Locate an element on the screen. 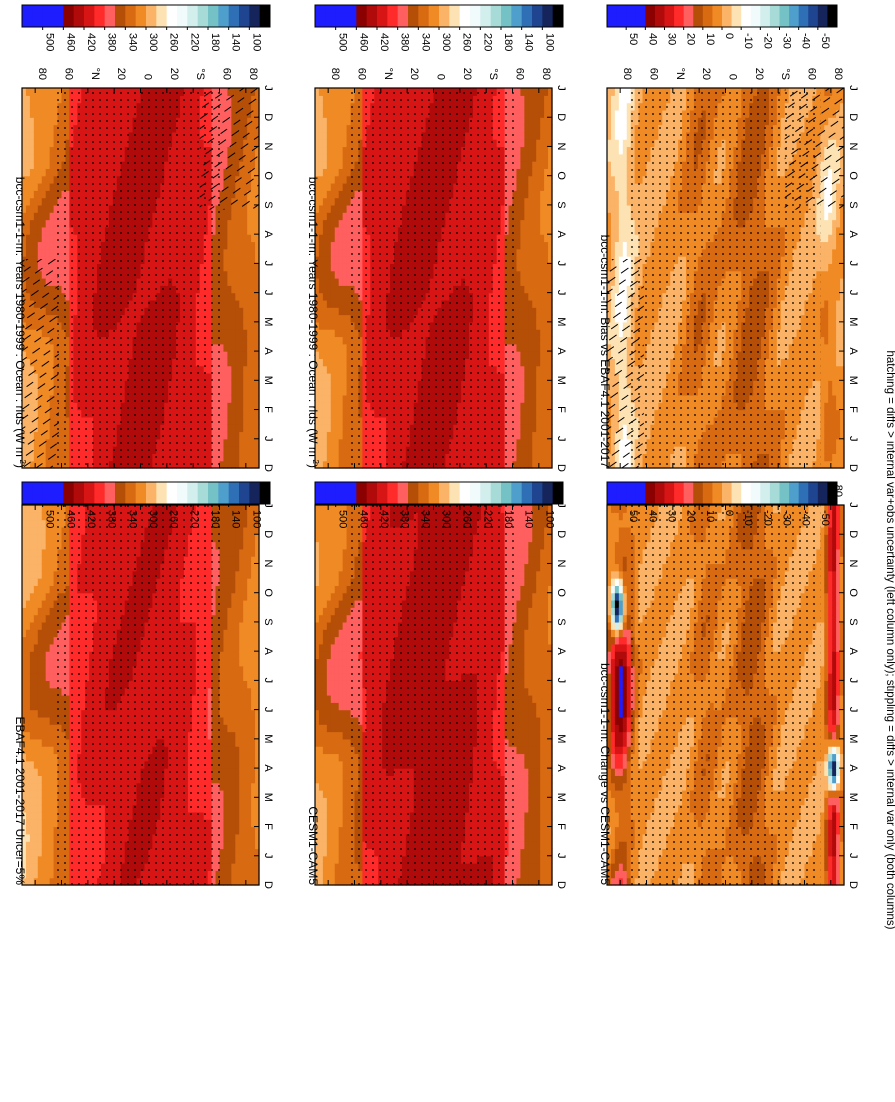  month-tick-label: S is located at coordinates (268, 204).